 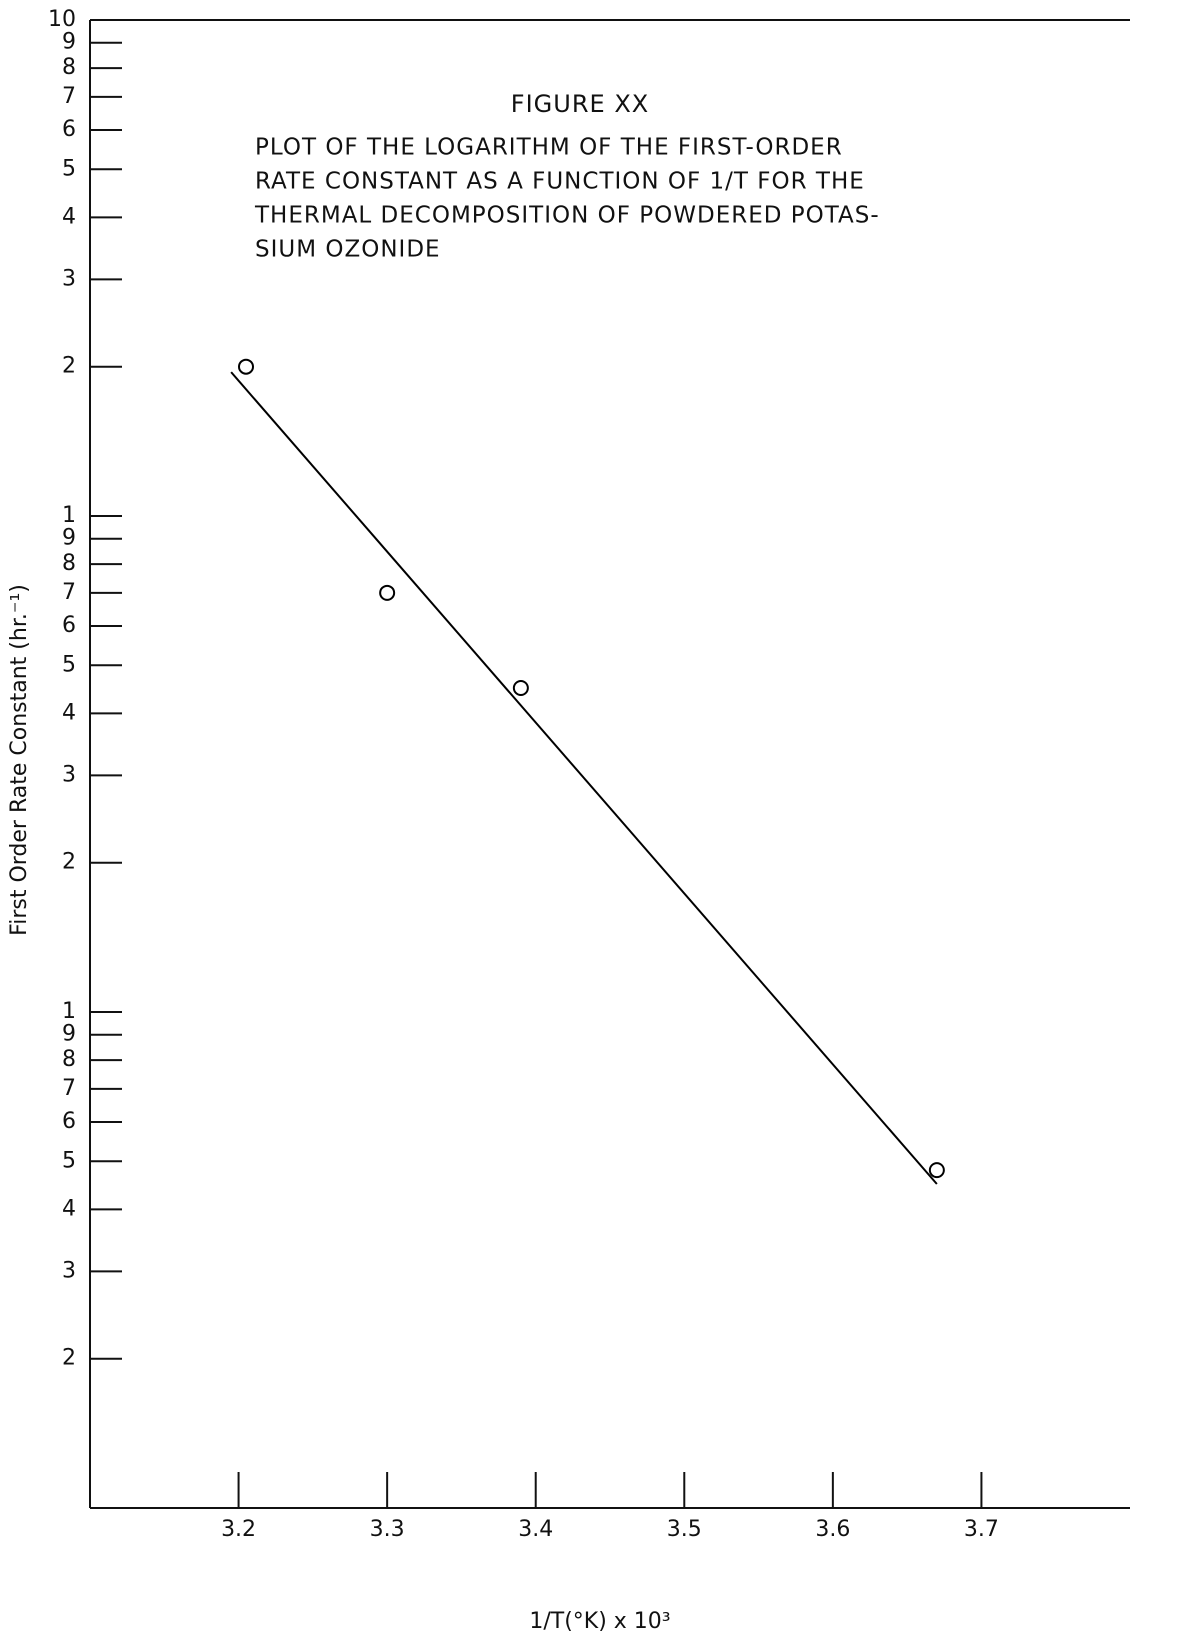 What do you see at coordinates (535, 1529) in the screenshot?
I see `x-tick-label: 3.4` at bounding box center [535, 1529].